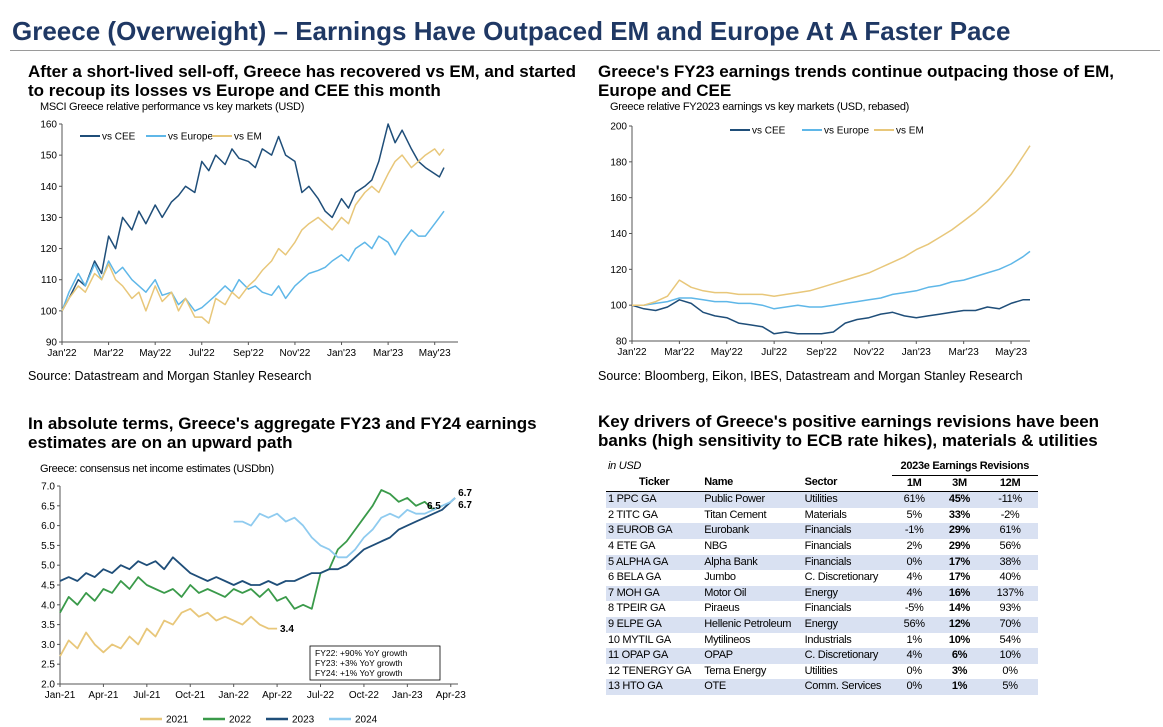  I want to click on col-3m: 3M, so click(959, 484).